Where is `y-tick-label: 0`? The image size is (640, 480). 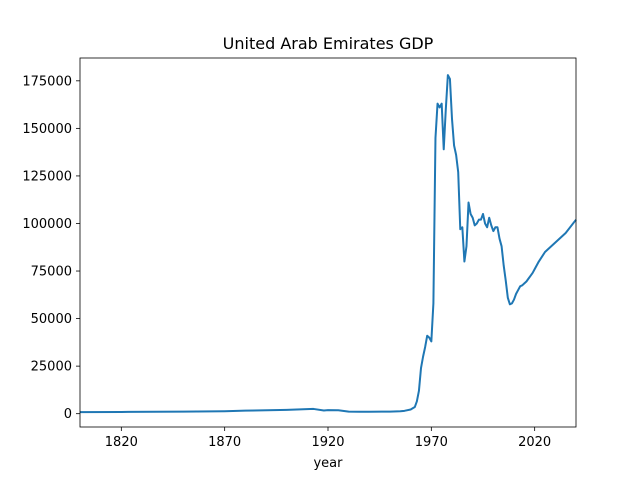 y-tick-label: 0 is located at coordinates (68, 414).